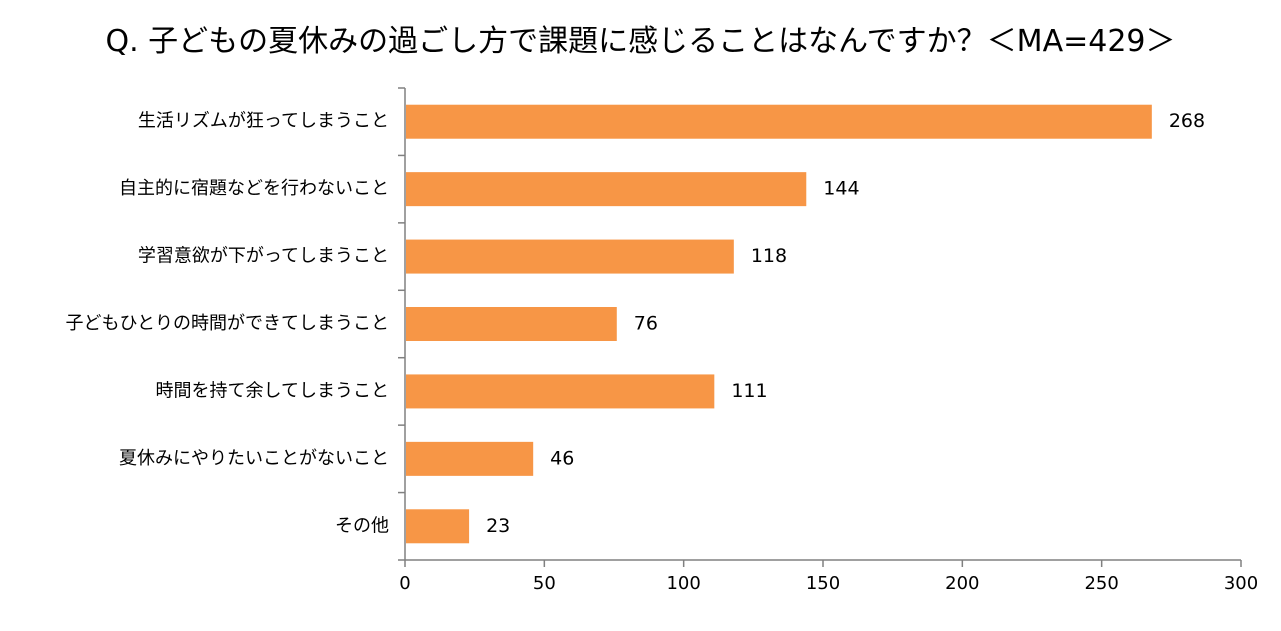  I want to click on value-label-3: 76, so click(646, 324).